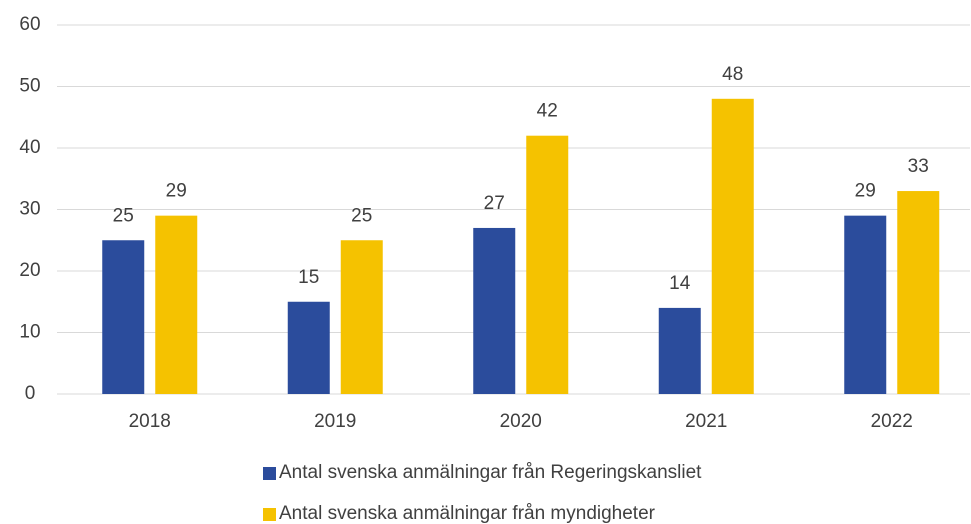 The width and height of the screenshot is (971, 524). Describe the element at coordinates (706, 421) in the screenshot. I see `x-tick-label: 2021` at that location.